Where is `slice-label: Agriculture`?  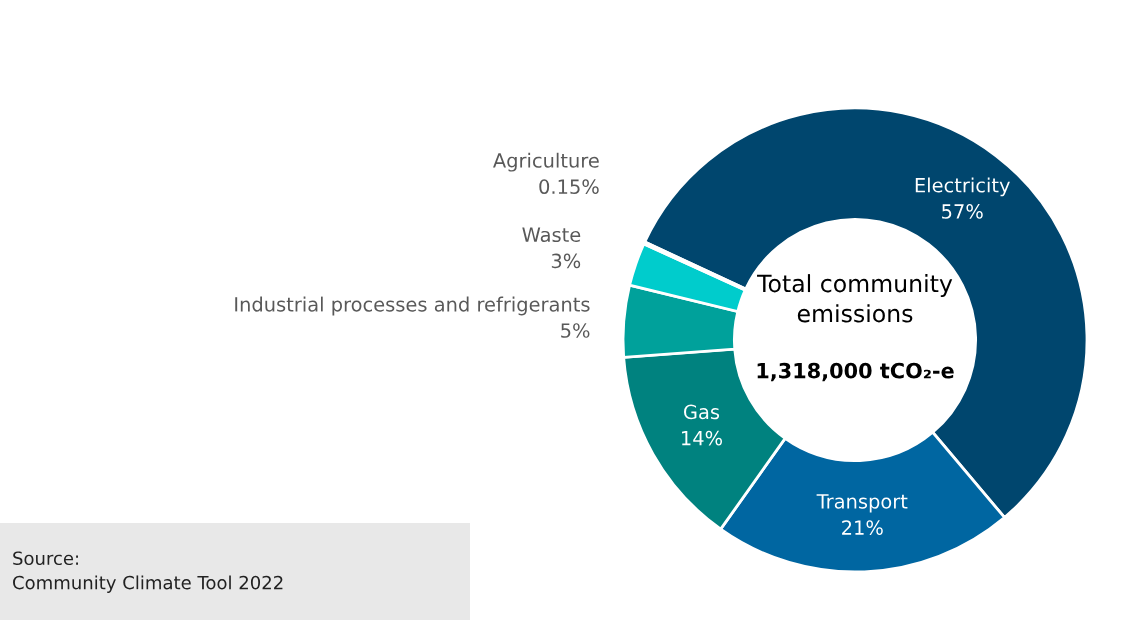 slice-label: Agriculture is located at coordinates (546, 162).